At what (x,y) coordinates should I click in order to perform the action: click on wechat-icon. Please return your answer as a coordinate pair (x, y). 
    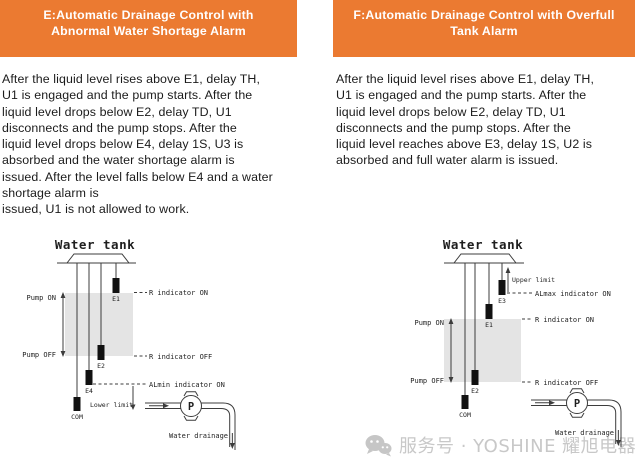
    Looking at the image, I should click on (378, 445).